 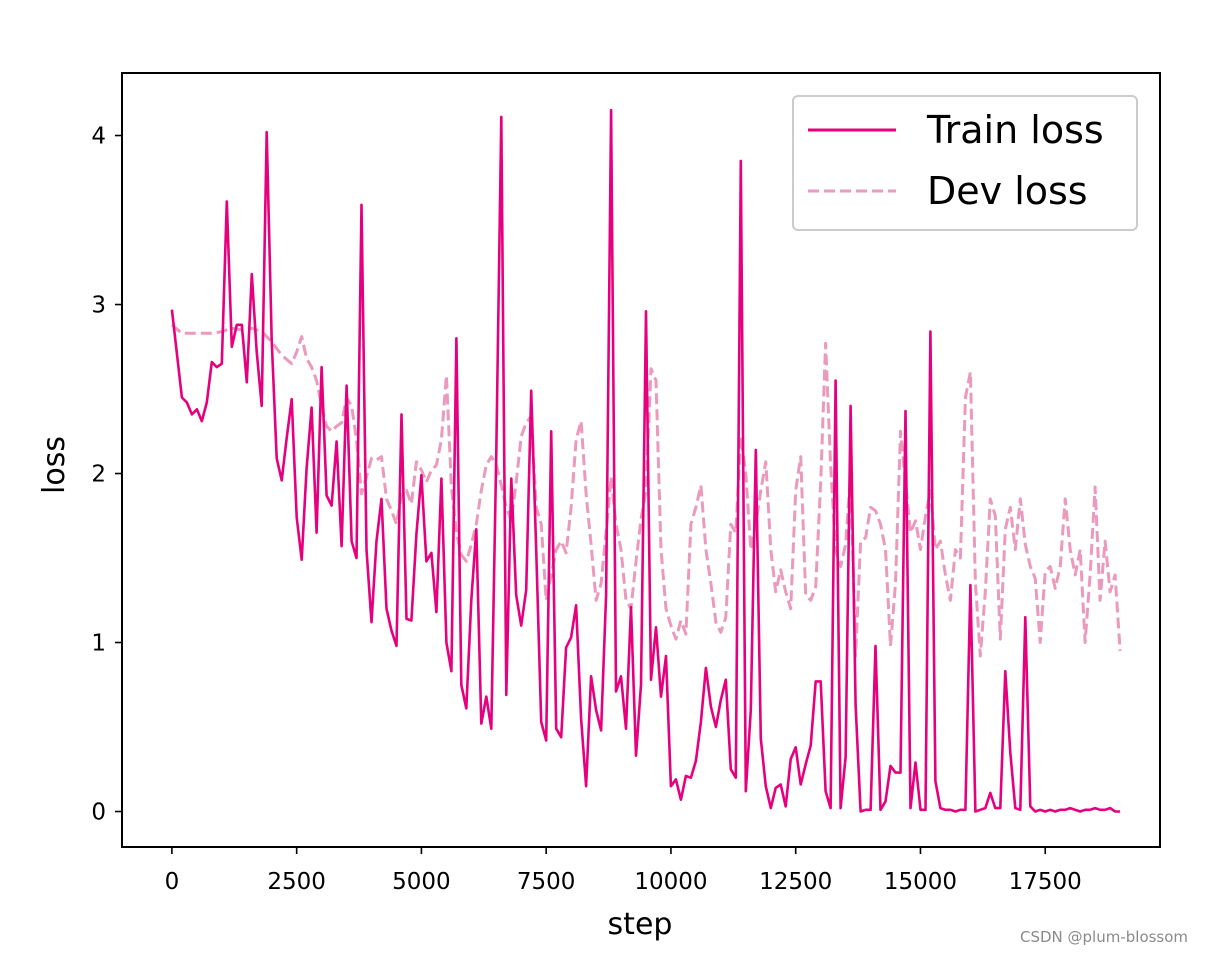 I want to click on x-tick-label: 10000, so click(x=670, y=882).